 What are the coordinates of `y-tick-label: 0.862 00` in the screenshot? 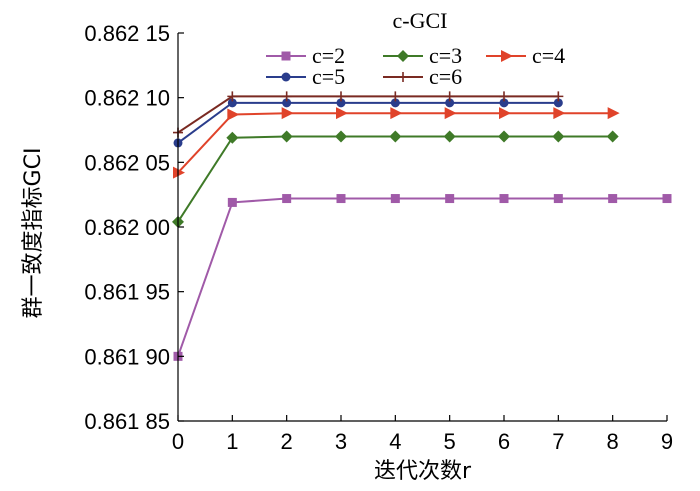 It's located at (127, 227).